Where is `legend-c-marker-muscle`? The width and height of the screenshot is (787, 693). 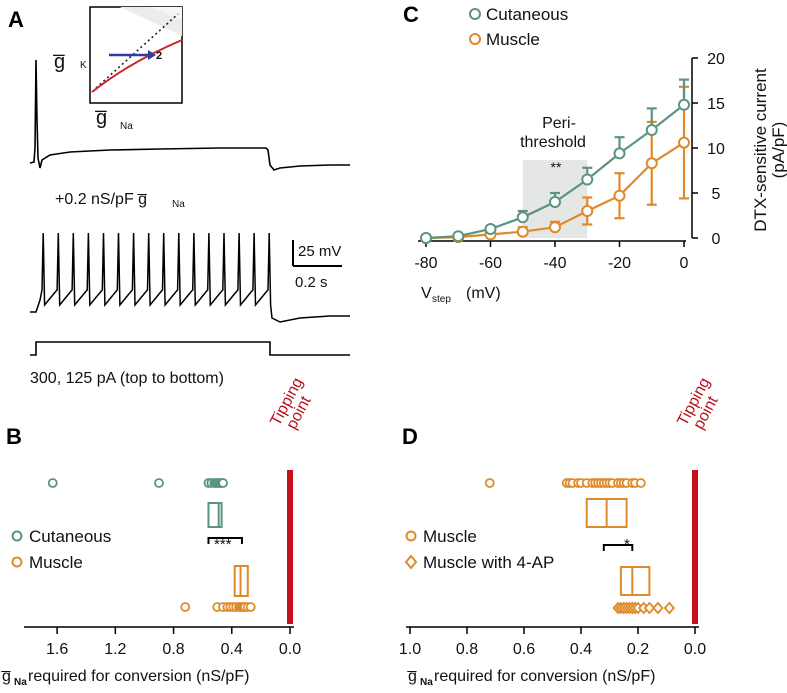 legend-c-marker-muscle is located at coordinates (475, 39).